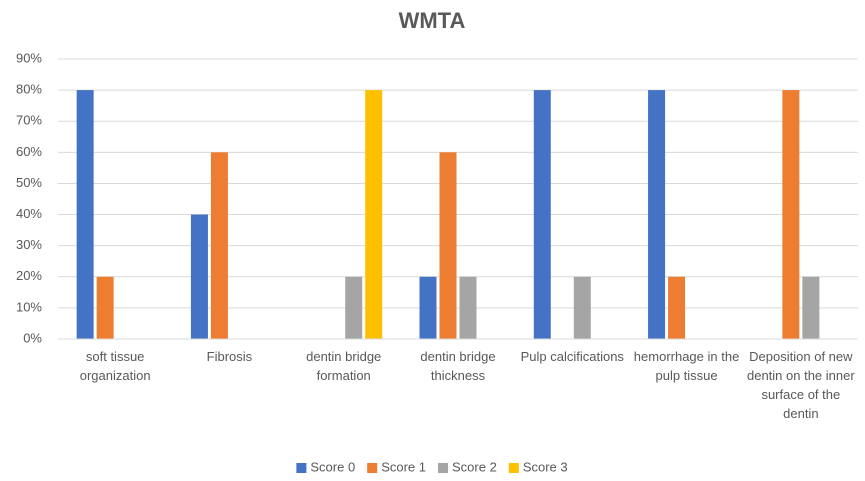  I want to click on x-tick-label-box: hemorrhage in the pulp tissue, so click(686, 366).